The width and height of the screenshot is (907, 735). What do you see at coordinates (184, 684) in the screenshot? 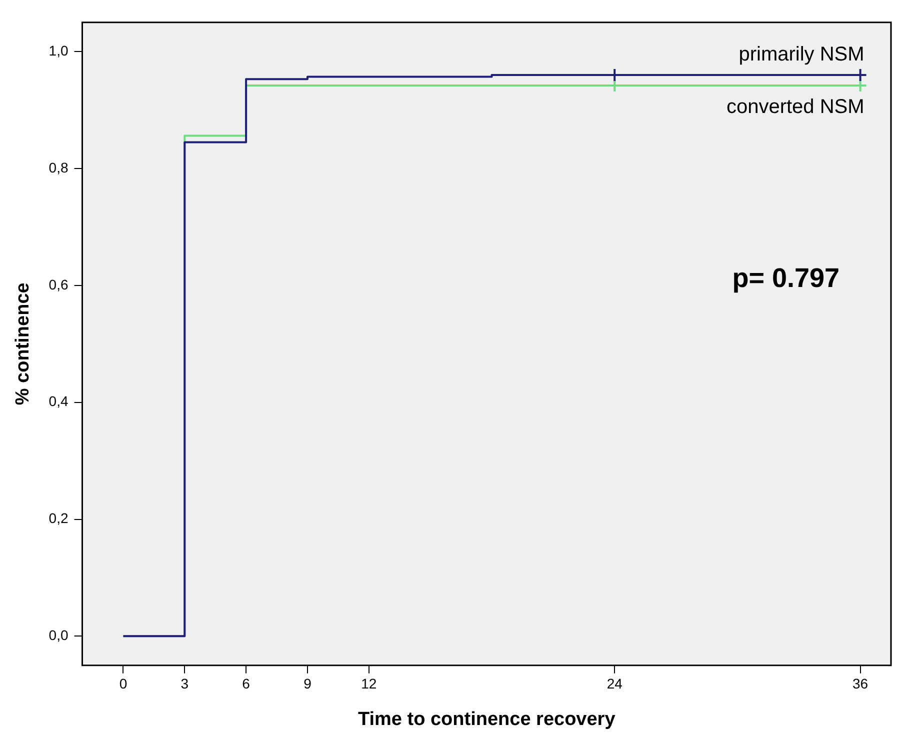
I see `x-tick-label: 3` at bounding box center [184, 684].